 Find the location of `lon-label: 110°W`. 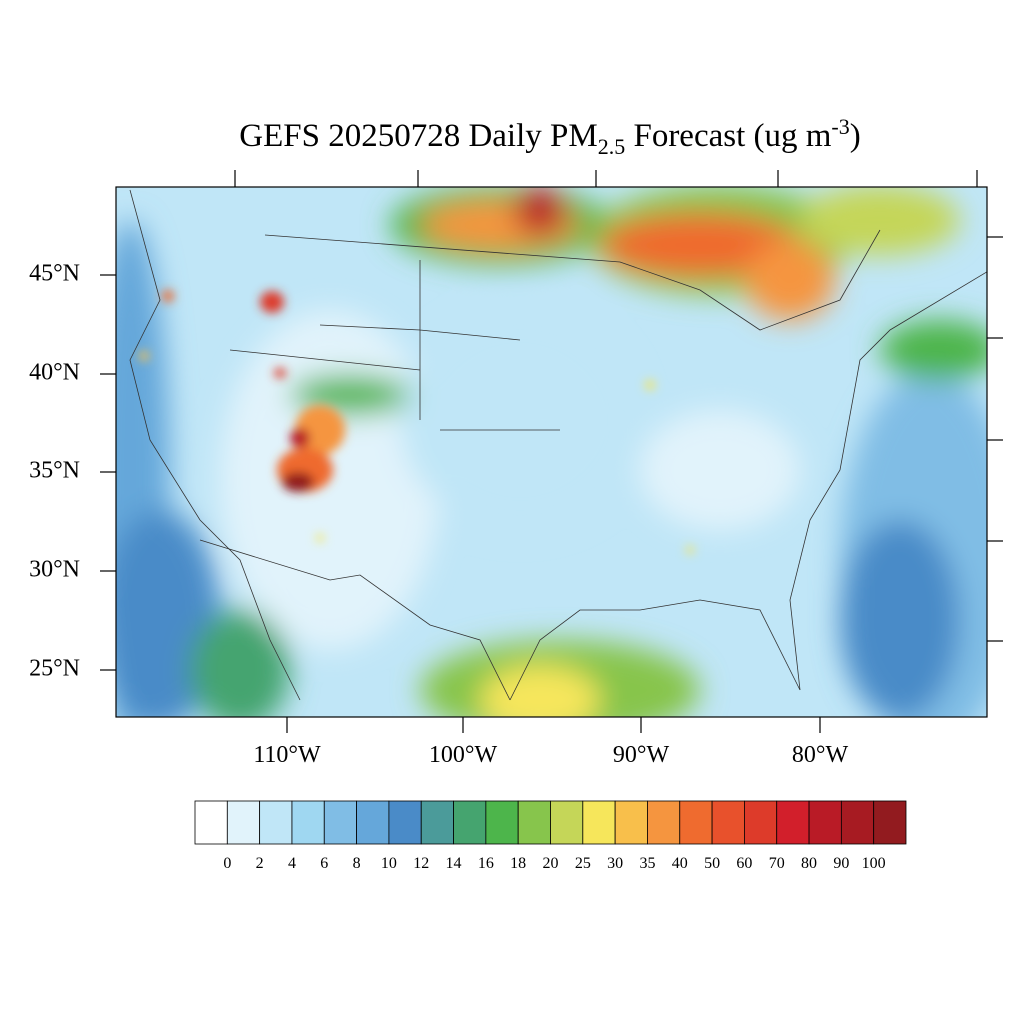

lon-label: 110°W is located at coordinates (287, 755).